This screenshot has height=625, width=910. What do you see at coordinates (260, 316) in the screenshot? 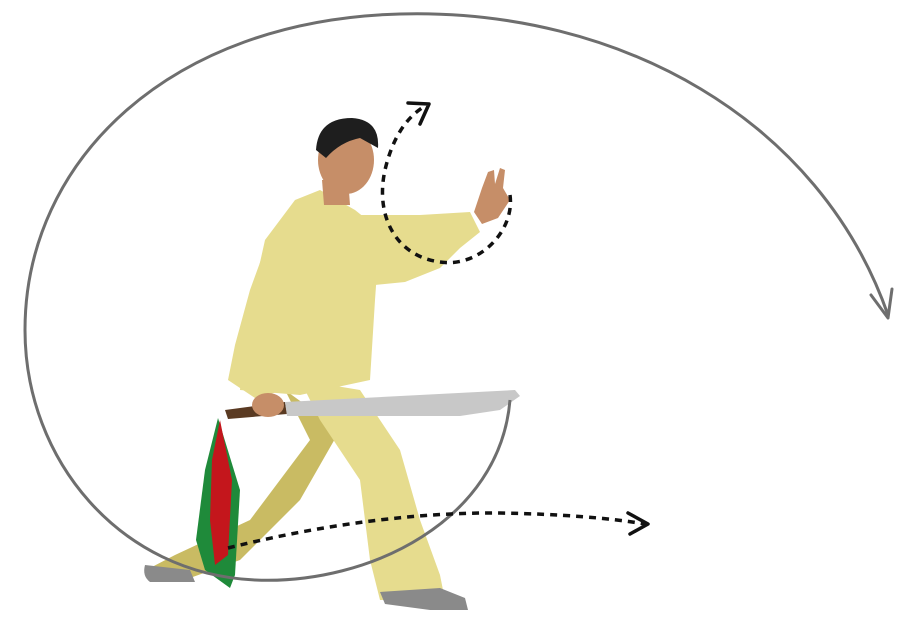
I see `sword-arm` at bounding box center [260, 316].